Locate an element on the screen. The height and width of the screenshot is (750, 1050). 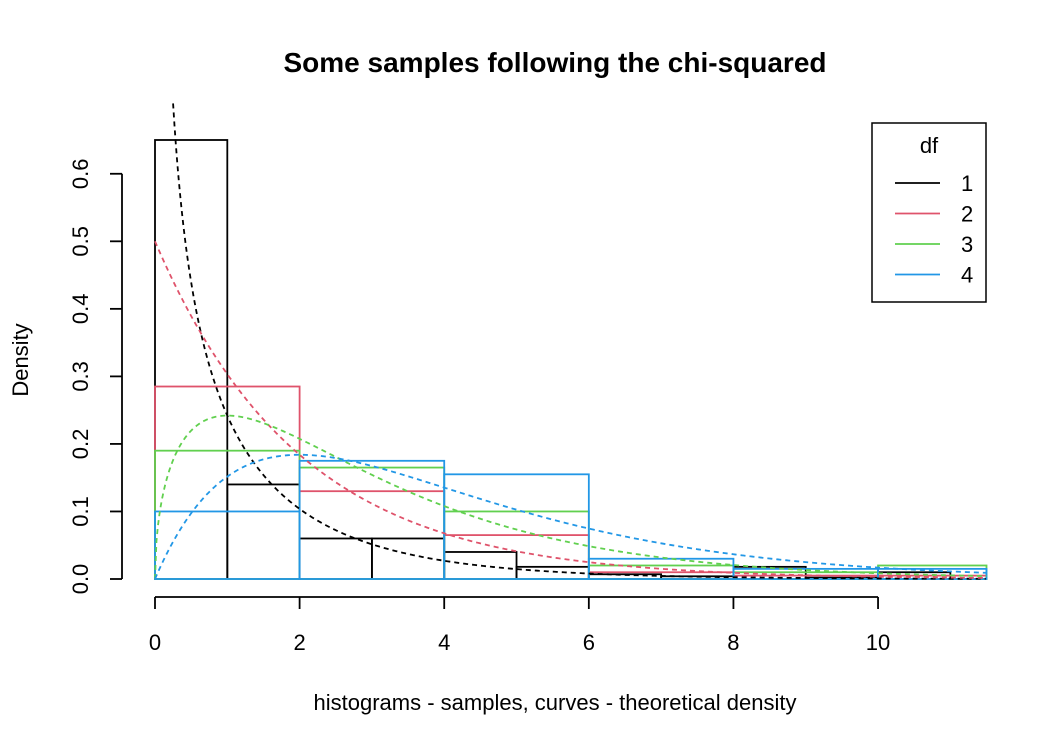
y-tick-label: 0.0 is located at coordinates (80, 579).